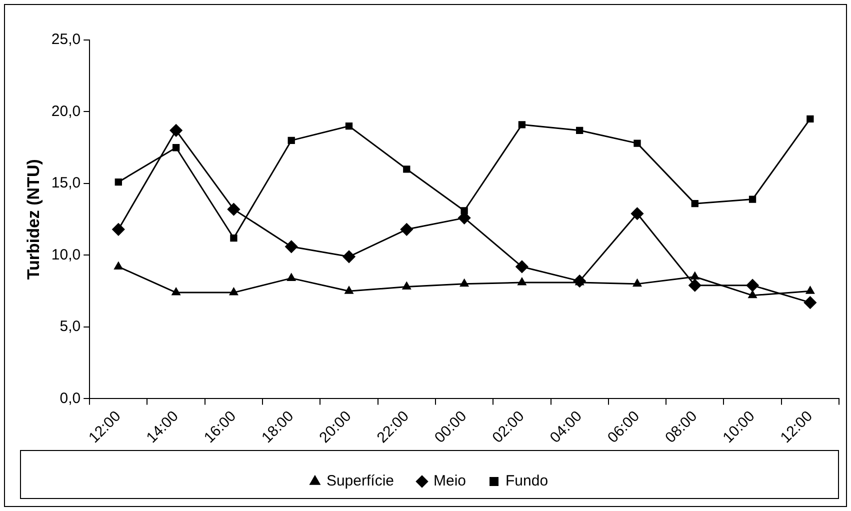 The image size is (851, 511). Describe the element at coordinates (527, 481) in the screenshot. I see `legend-label: Fundo` at that location.